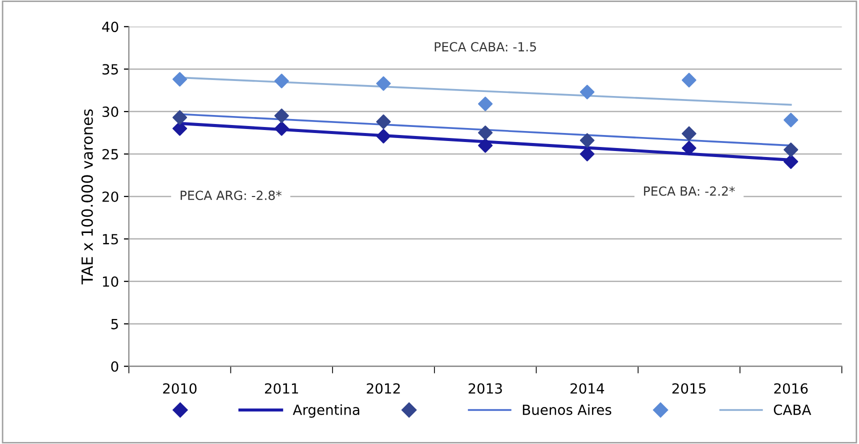 The width and height of the screenshot is (859, 444). I want to click on x-tick-label: 2012, so click(383, 388).